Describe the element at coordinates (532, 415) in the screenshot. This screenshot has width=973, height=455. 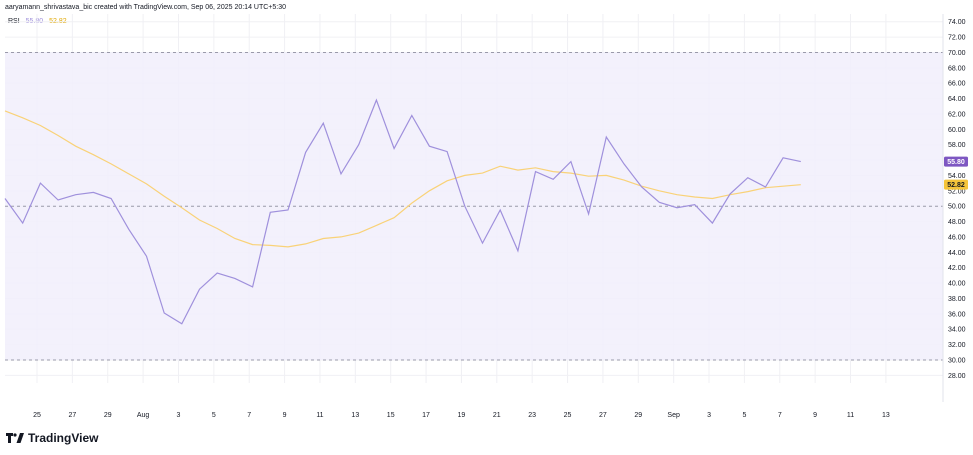
I see `x-tick-label: 23` at that location.